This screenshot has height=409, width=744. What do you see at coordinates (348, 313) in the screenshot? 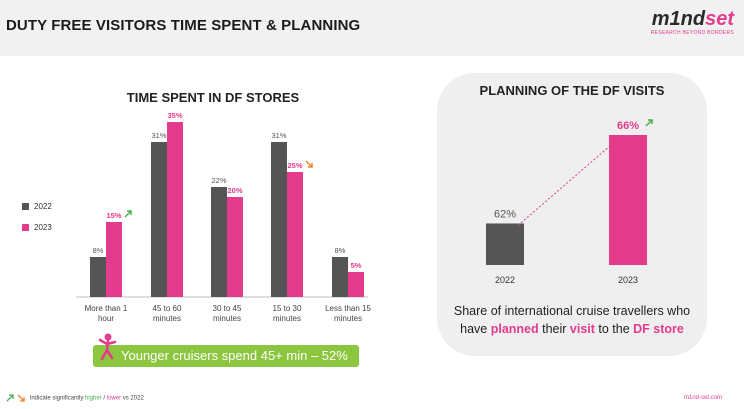
I see `x-tick-label-4: Less than 15 minutes` at bounding box center [348, 313].